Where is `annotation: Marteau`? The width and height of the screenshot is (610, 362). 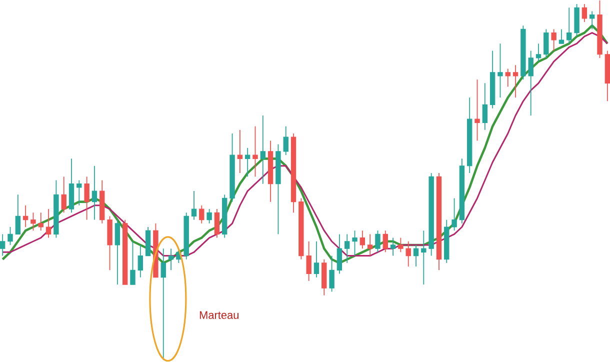 annotation: Marteau is located at coordinates (219, 315).